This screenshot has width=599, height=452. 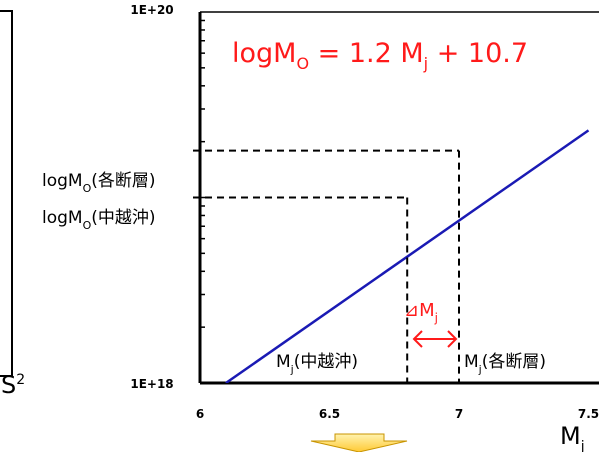 What do you see at coordinates (13, 385) in the screenshot?
I see `left-fragment-label: S2` at bounding box center [13, 385].